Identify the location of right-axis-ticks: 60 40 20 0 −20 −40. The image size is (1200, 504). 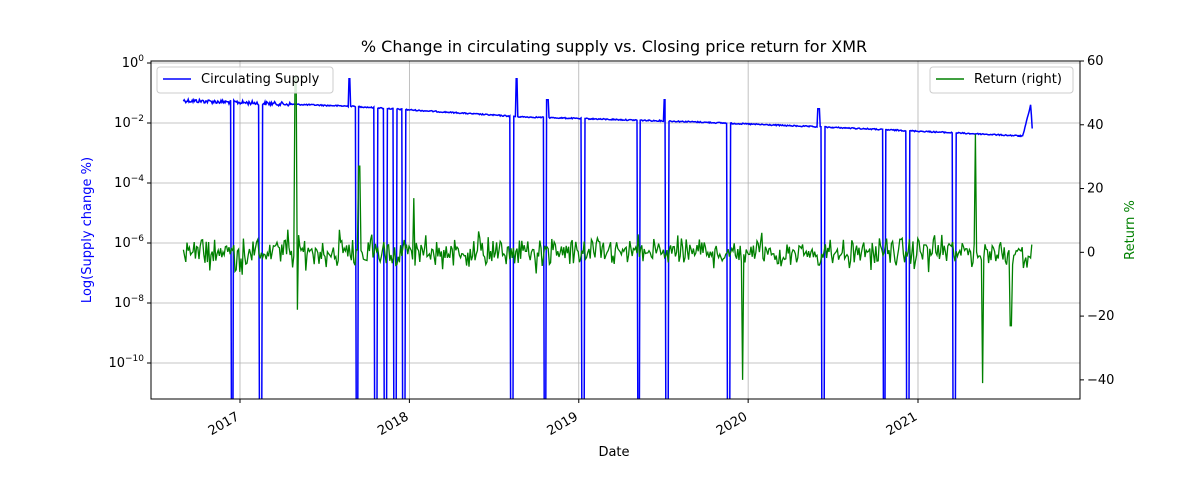
(1097, 221).